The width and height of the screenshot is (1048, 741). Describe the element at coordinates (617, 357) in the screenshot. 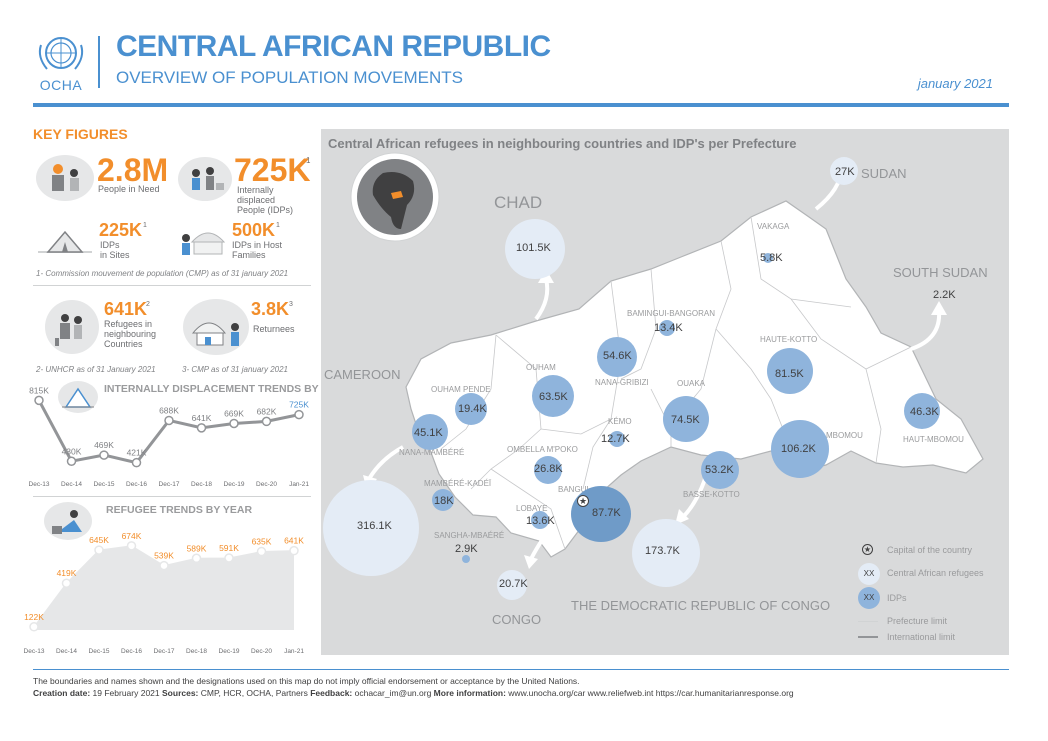

I see `idp-bubble-nana-gribizi` at that location.